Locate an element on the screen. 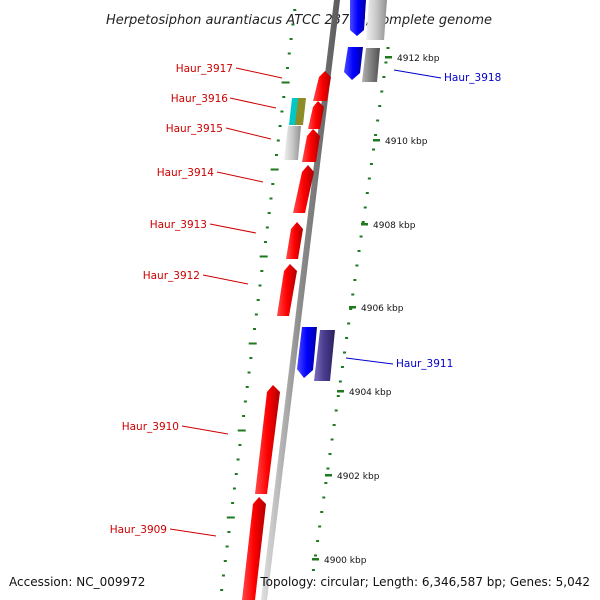 The image size is (600, 600). gene-label: Haur_3914 is located at coordinates (186, 173).